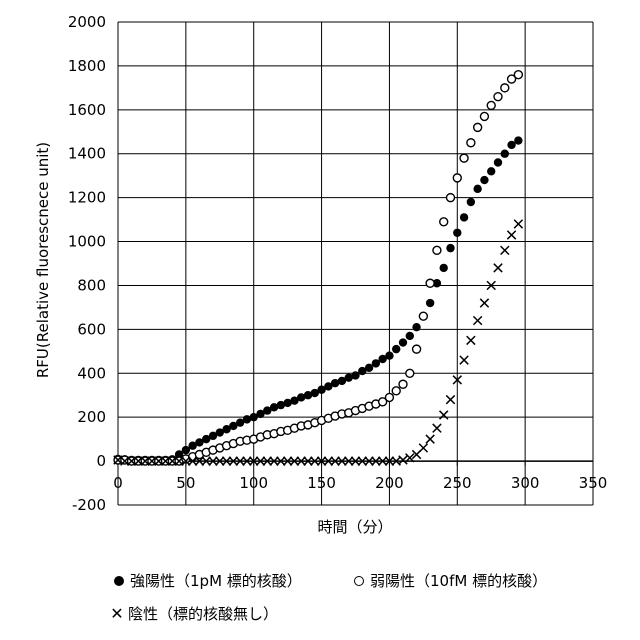 This screenshot has width=640, height=640. Describe the element at coordinates (87, 154) in the screenshot. I see `y-tick-label: 1400` at that location.